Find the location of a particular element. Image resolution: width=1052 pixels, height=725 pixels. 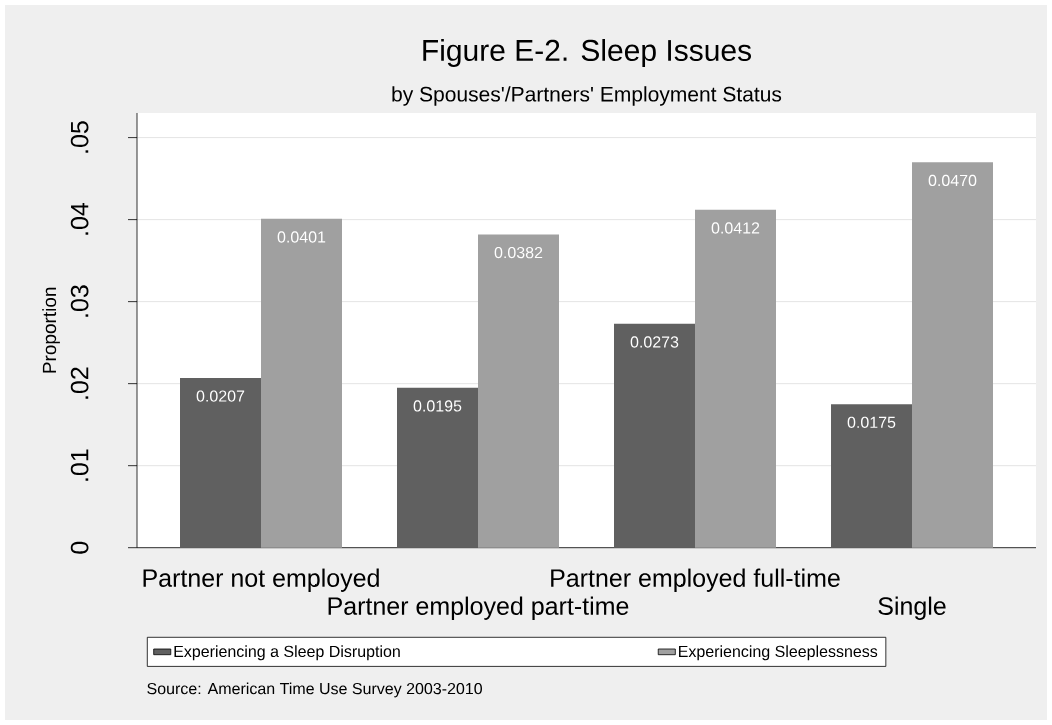

y-axis-title: Proportion is located at coordinates (51, 330).